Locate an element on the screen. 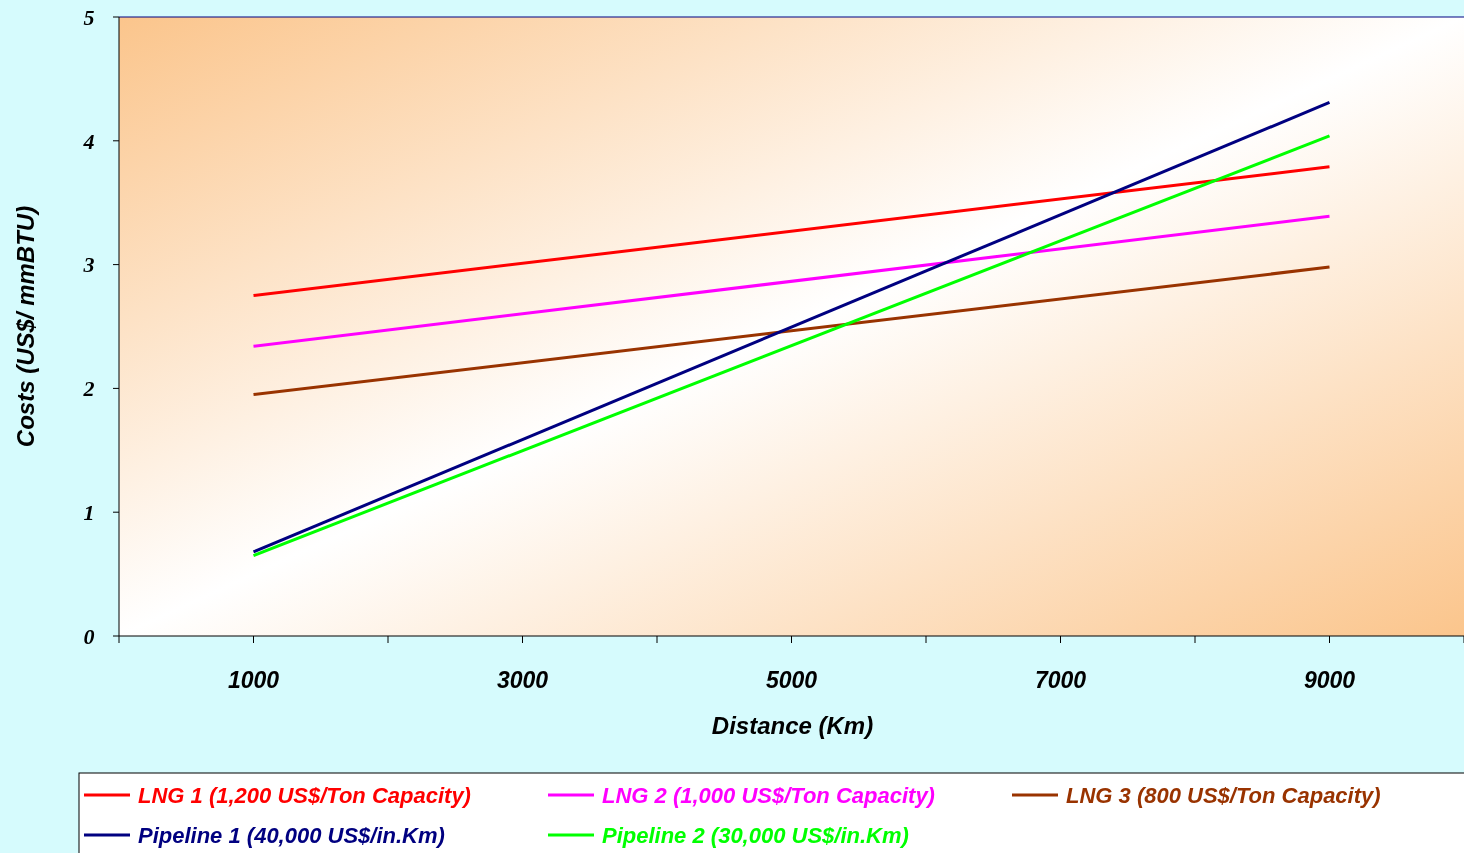  y-tick-label: 4 is located at coordinates (88, 141).